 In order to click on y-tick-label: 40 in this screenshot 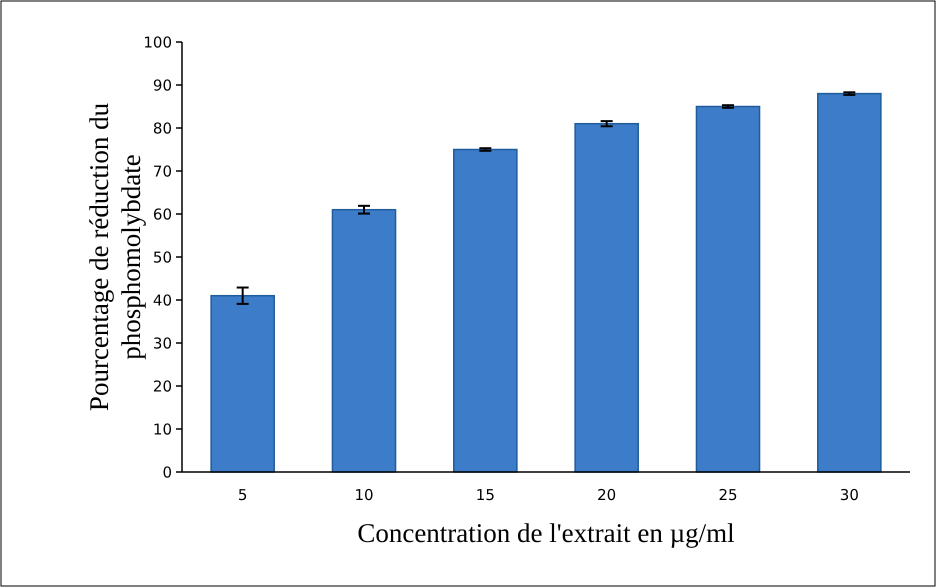, I will do `click(162, 300)`.